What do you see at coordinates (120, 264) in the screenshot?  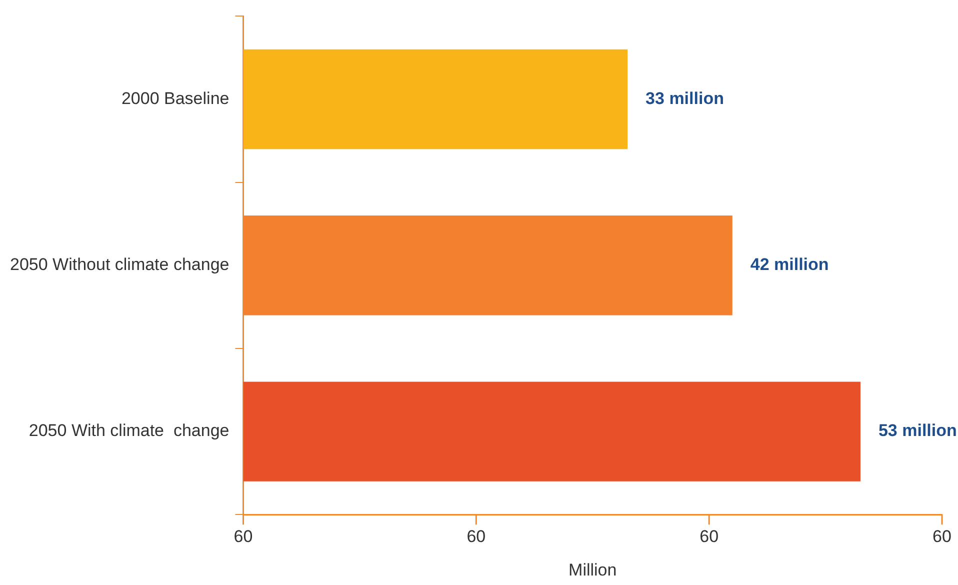 I see `y-tick-label: 2050 Without climate change` at bounding box center [120, 264].